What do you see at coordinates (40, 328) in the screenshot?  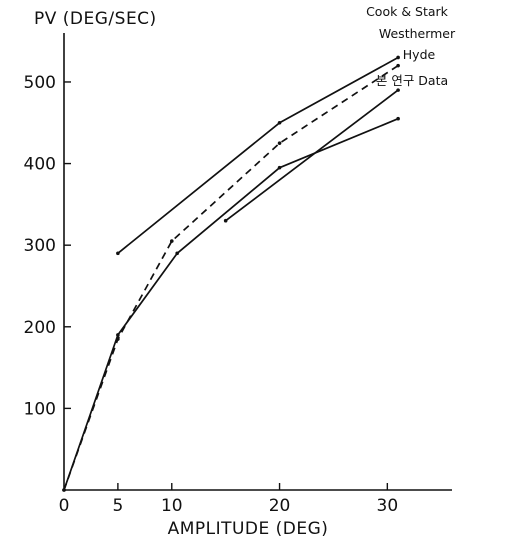 I see `y-tick-label: 200` at bounding box center [40, 328].